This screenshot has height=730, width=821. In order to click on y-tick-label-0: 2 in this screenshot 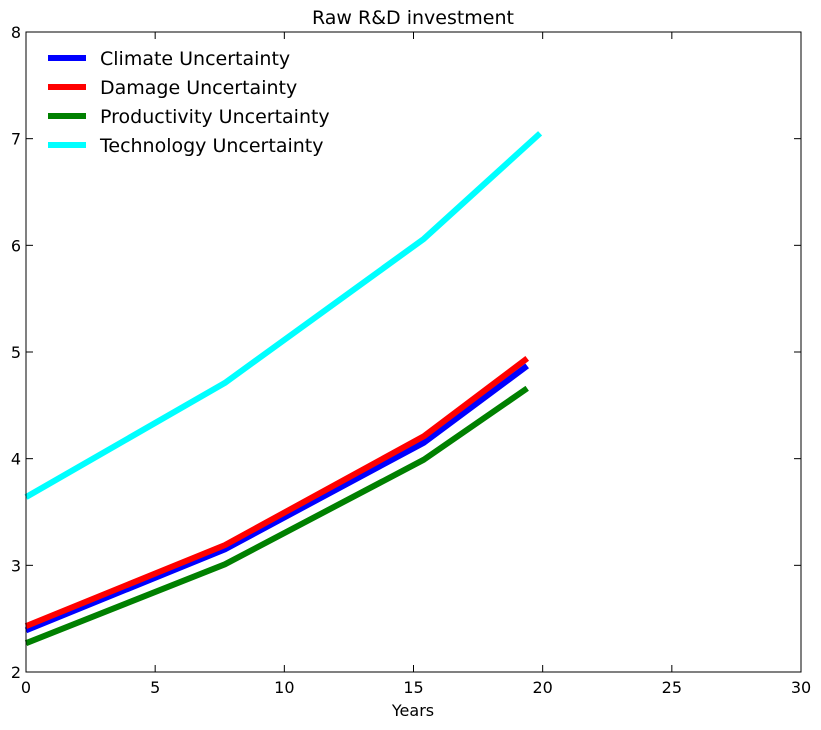, I will do `click(16, 672)`.